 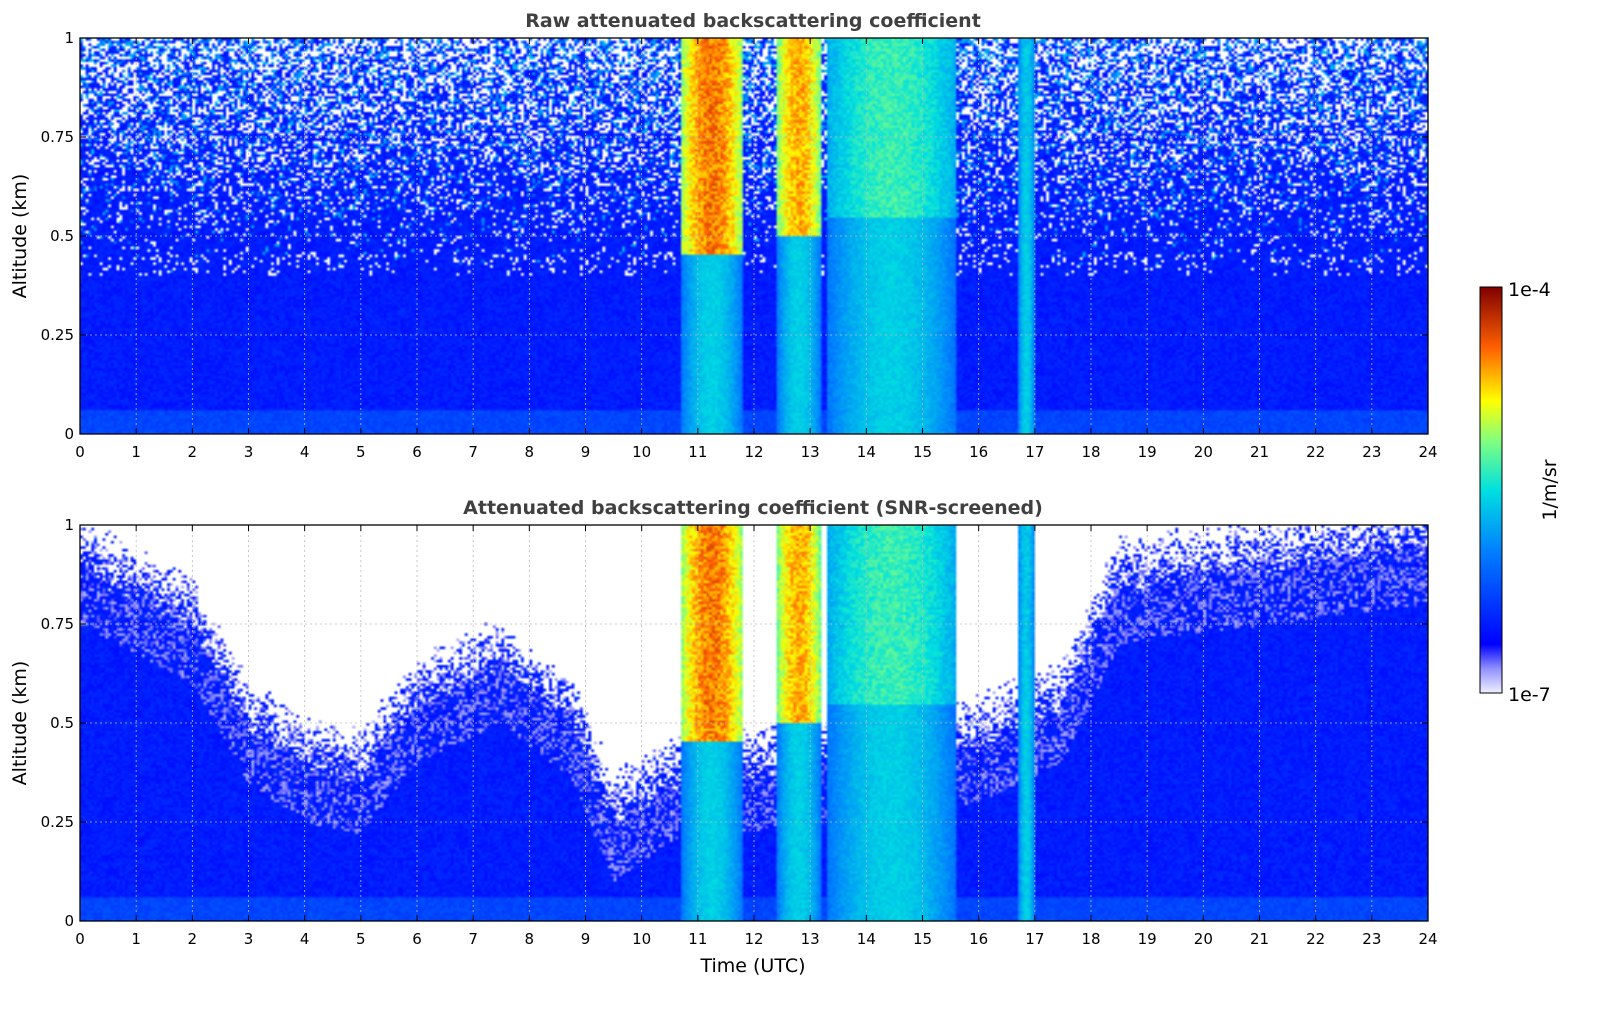 What do you see at coordinates (1491, 490) in the screenshot?
I see `colorbar-ramp` at bounding box center [1491, 490].